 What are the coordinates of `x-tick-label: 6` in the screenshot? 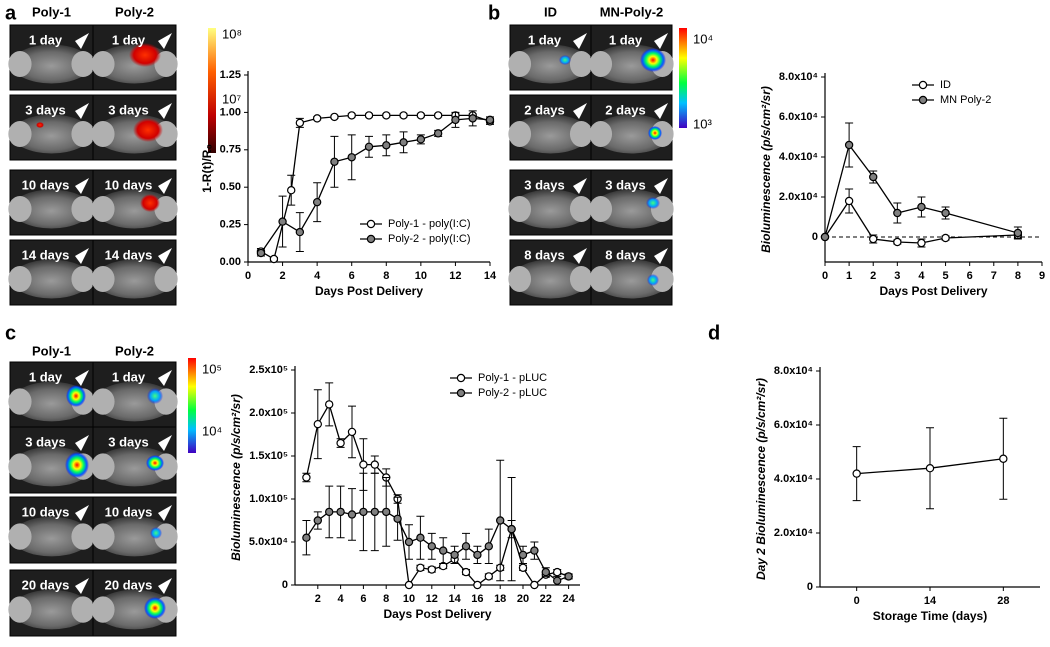 It's located at (970, 276).